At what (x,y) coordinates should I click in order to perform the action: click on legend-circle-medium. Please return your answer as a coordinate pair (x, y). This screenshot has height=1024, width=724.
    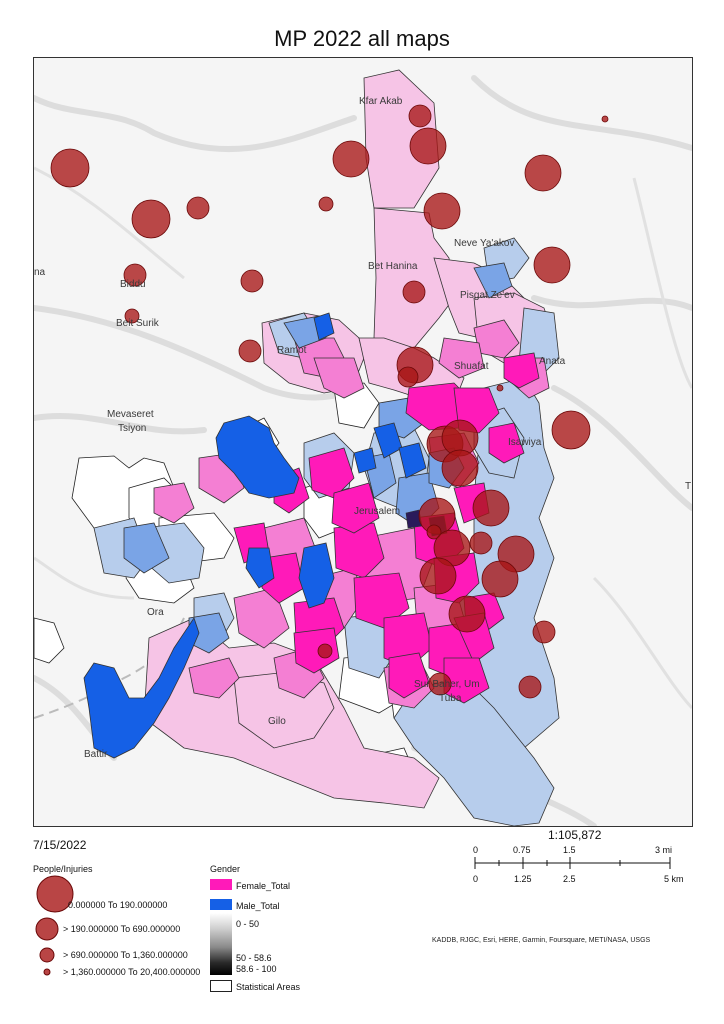
    Looking at the image, I should click on (47, 929).